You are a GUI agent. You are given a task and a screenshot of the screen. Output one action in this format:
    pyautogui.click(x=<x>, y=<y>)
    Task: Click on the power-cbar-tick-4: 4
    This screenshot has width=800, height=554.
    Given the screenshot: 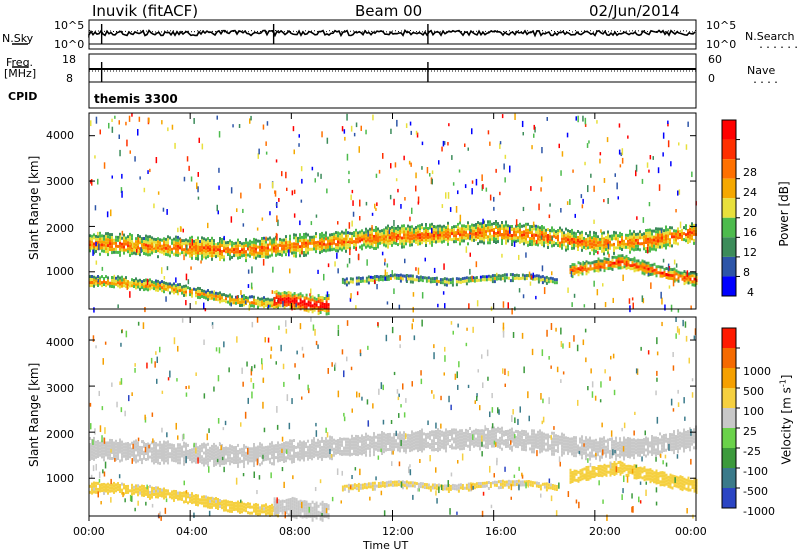 What is the action you would take?
    pyautogui.click(x=750, y=292)
    